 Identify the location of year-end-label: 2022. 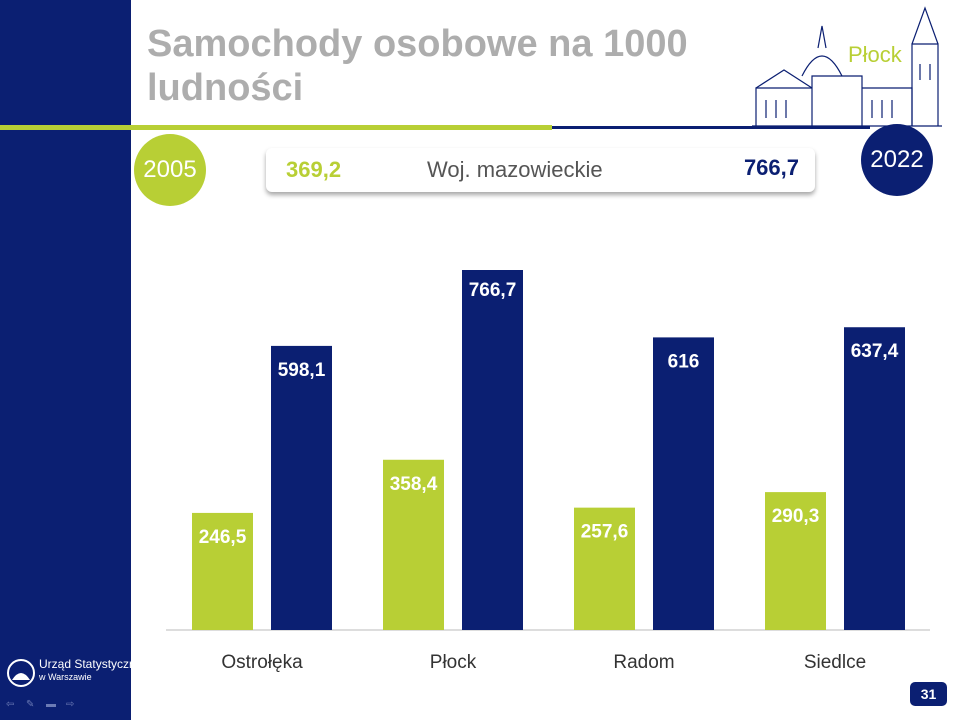
(897, 159).